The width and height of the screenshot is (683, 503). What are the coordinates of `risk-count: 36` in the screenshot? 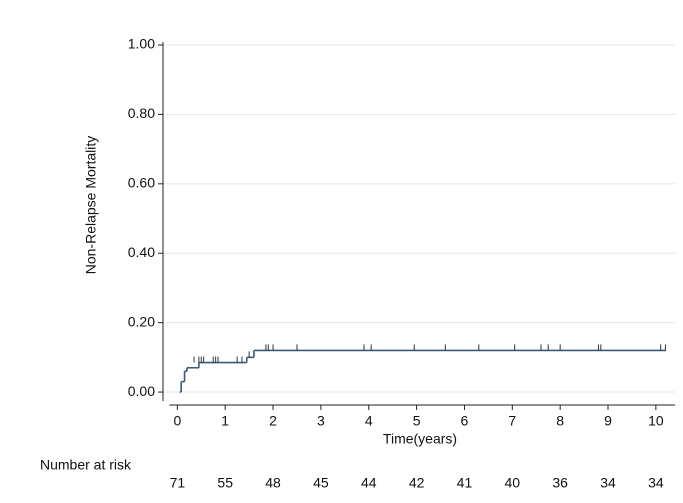 It's located at (560, 483).